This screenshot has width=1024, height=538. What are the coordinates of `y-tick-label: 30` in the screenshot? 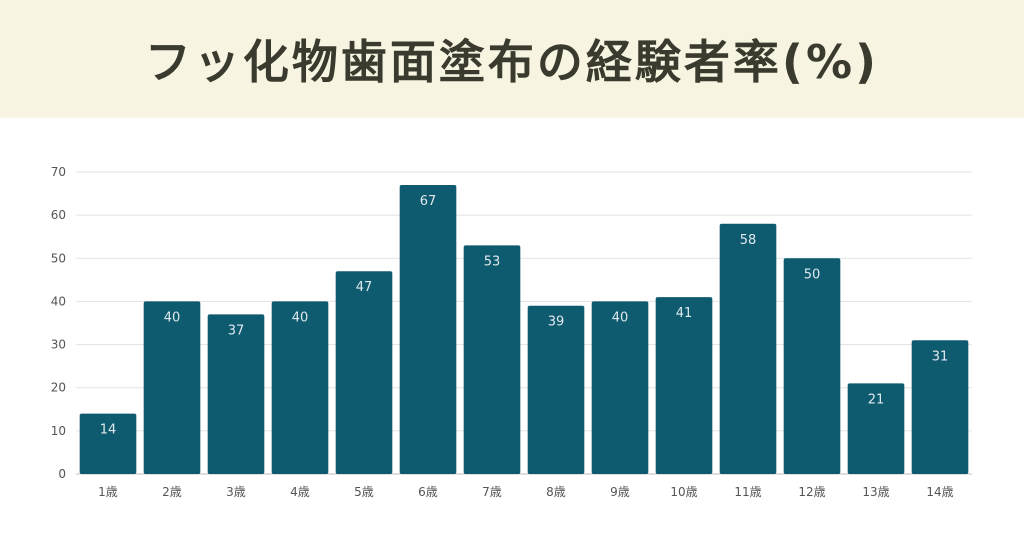 It's located at (58, 345).